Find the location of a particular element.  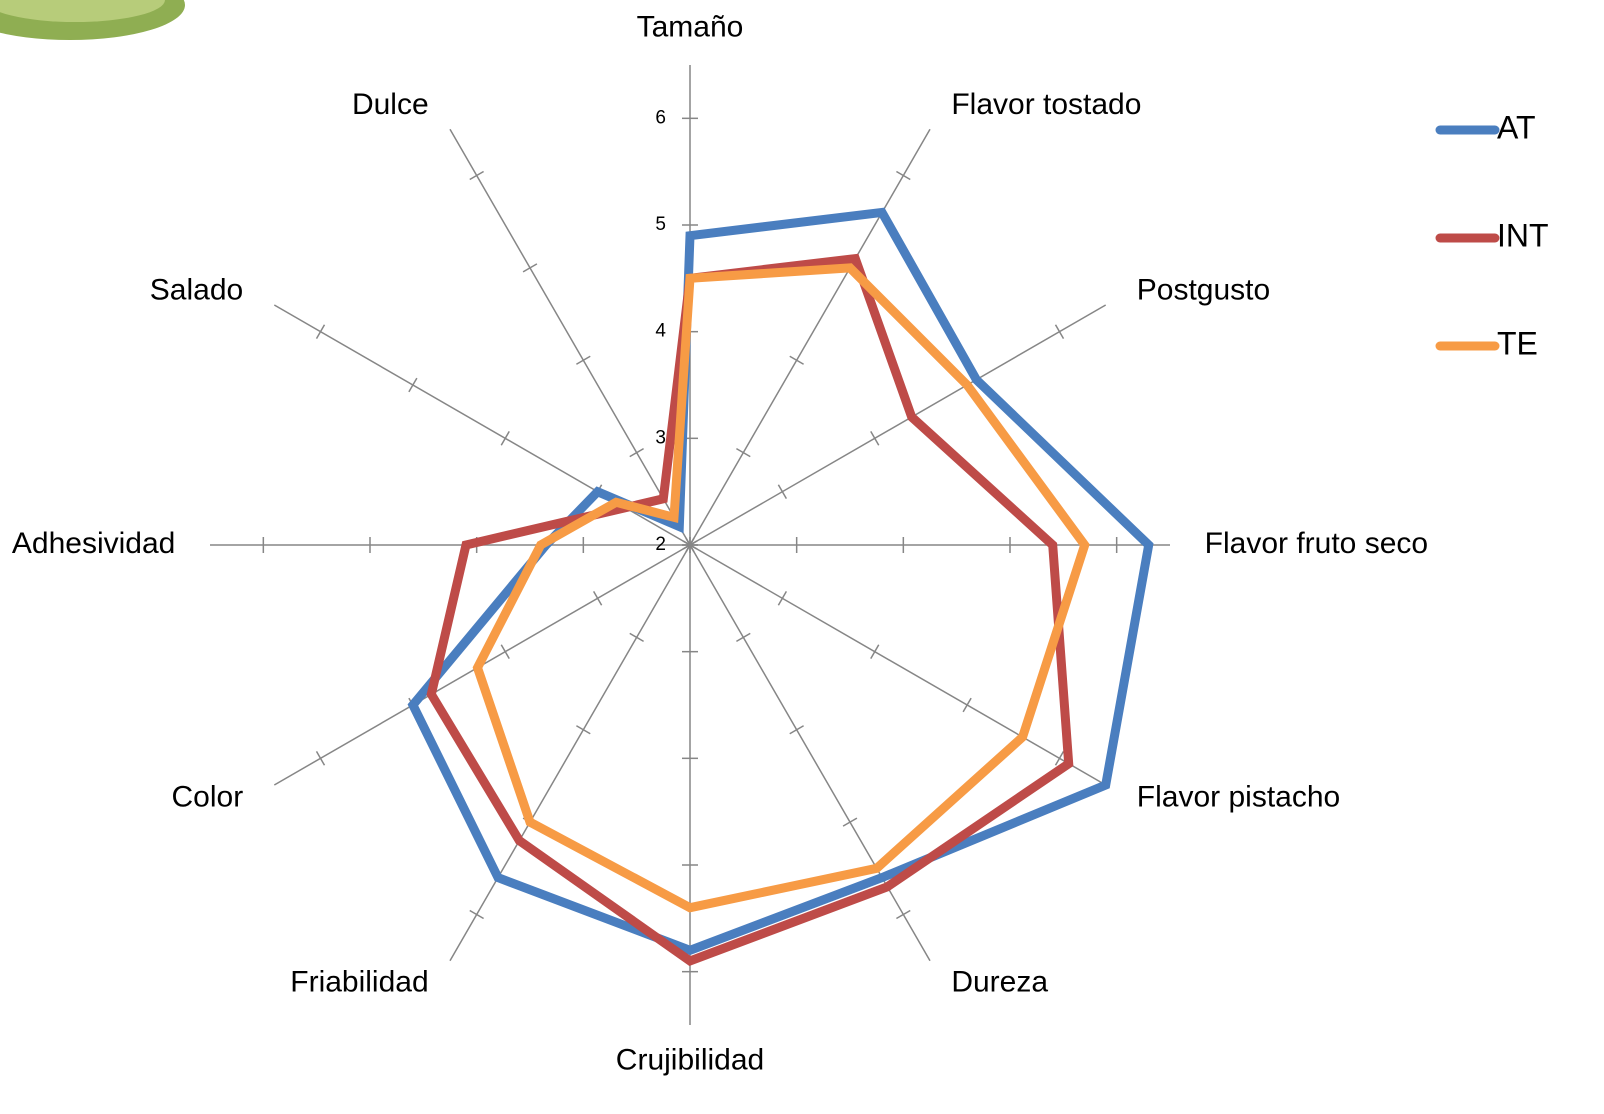

r-tick-label: 5 is located at coordinates (660, 224).